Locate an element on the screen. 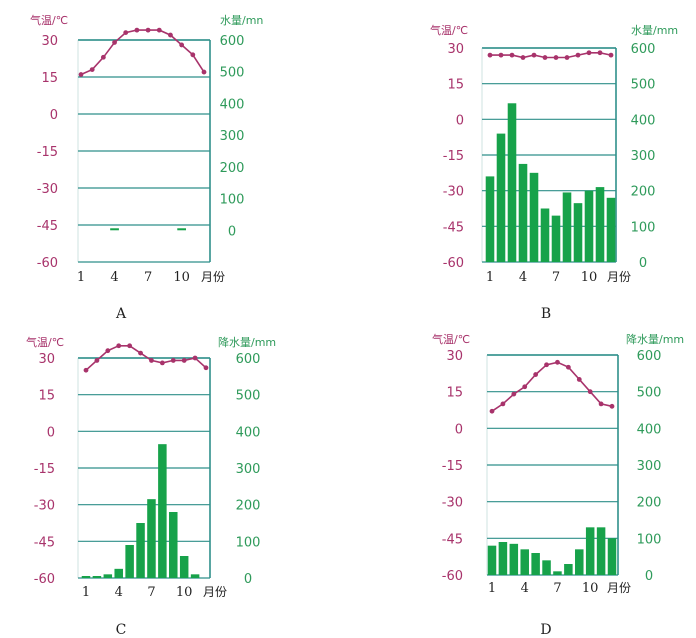 Image resolution: width=696 pixels, height=638 pixels. month-tick-label: 4 is located at coordinates (523, 277).